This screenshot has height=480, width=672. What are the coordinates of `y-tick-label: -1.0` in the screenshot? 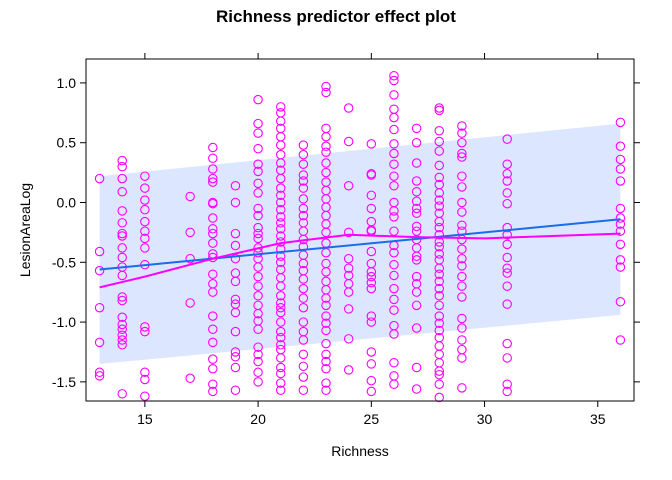 It's located at (64, 322).